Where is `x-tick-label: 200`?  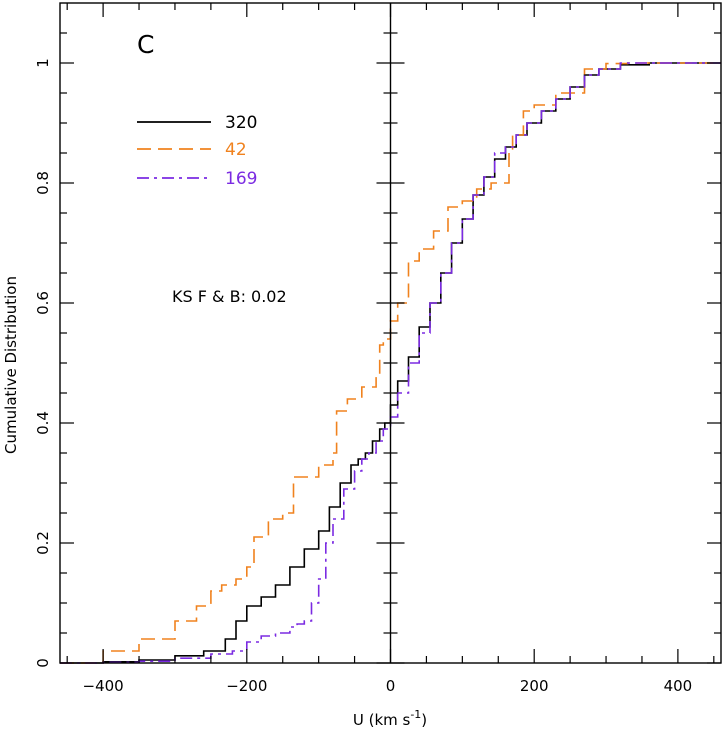
x-tick-label: 200 is located at coordinates (534, 686).